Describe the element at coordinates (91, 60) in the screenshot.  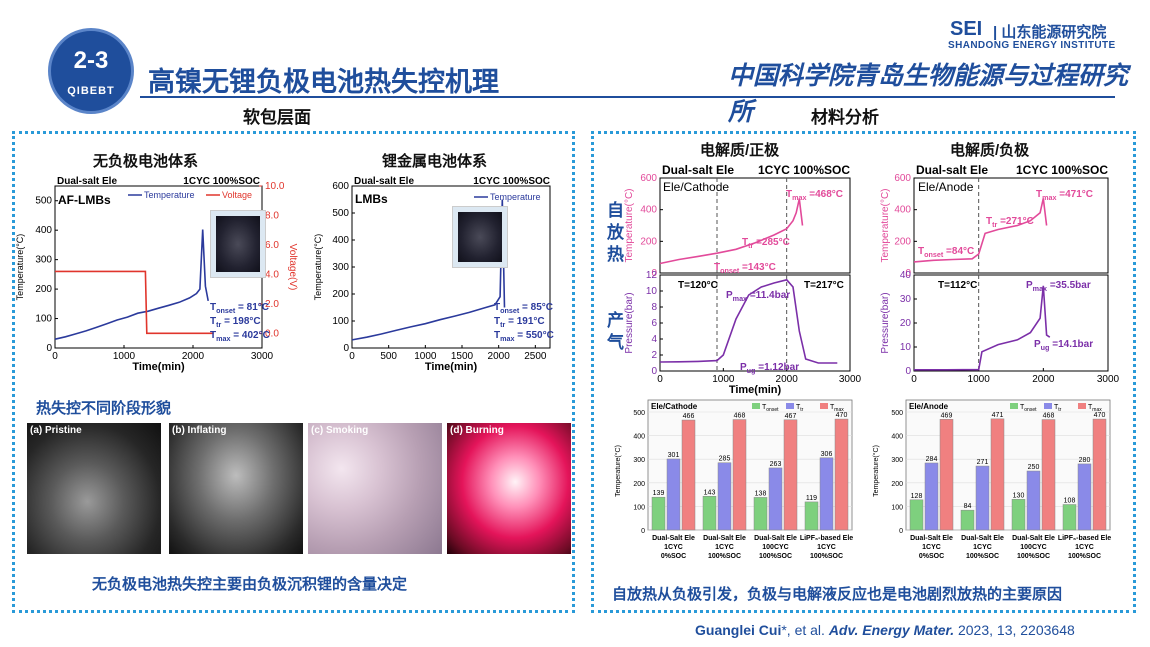
I see `badge-number: 2-3` at that location.